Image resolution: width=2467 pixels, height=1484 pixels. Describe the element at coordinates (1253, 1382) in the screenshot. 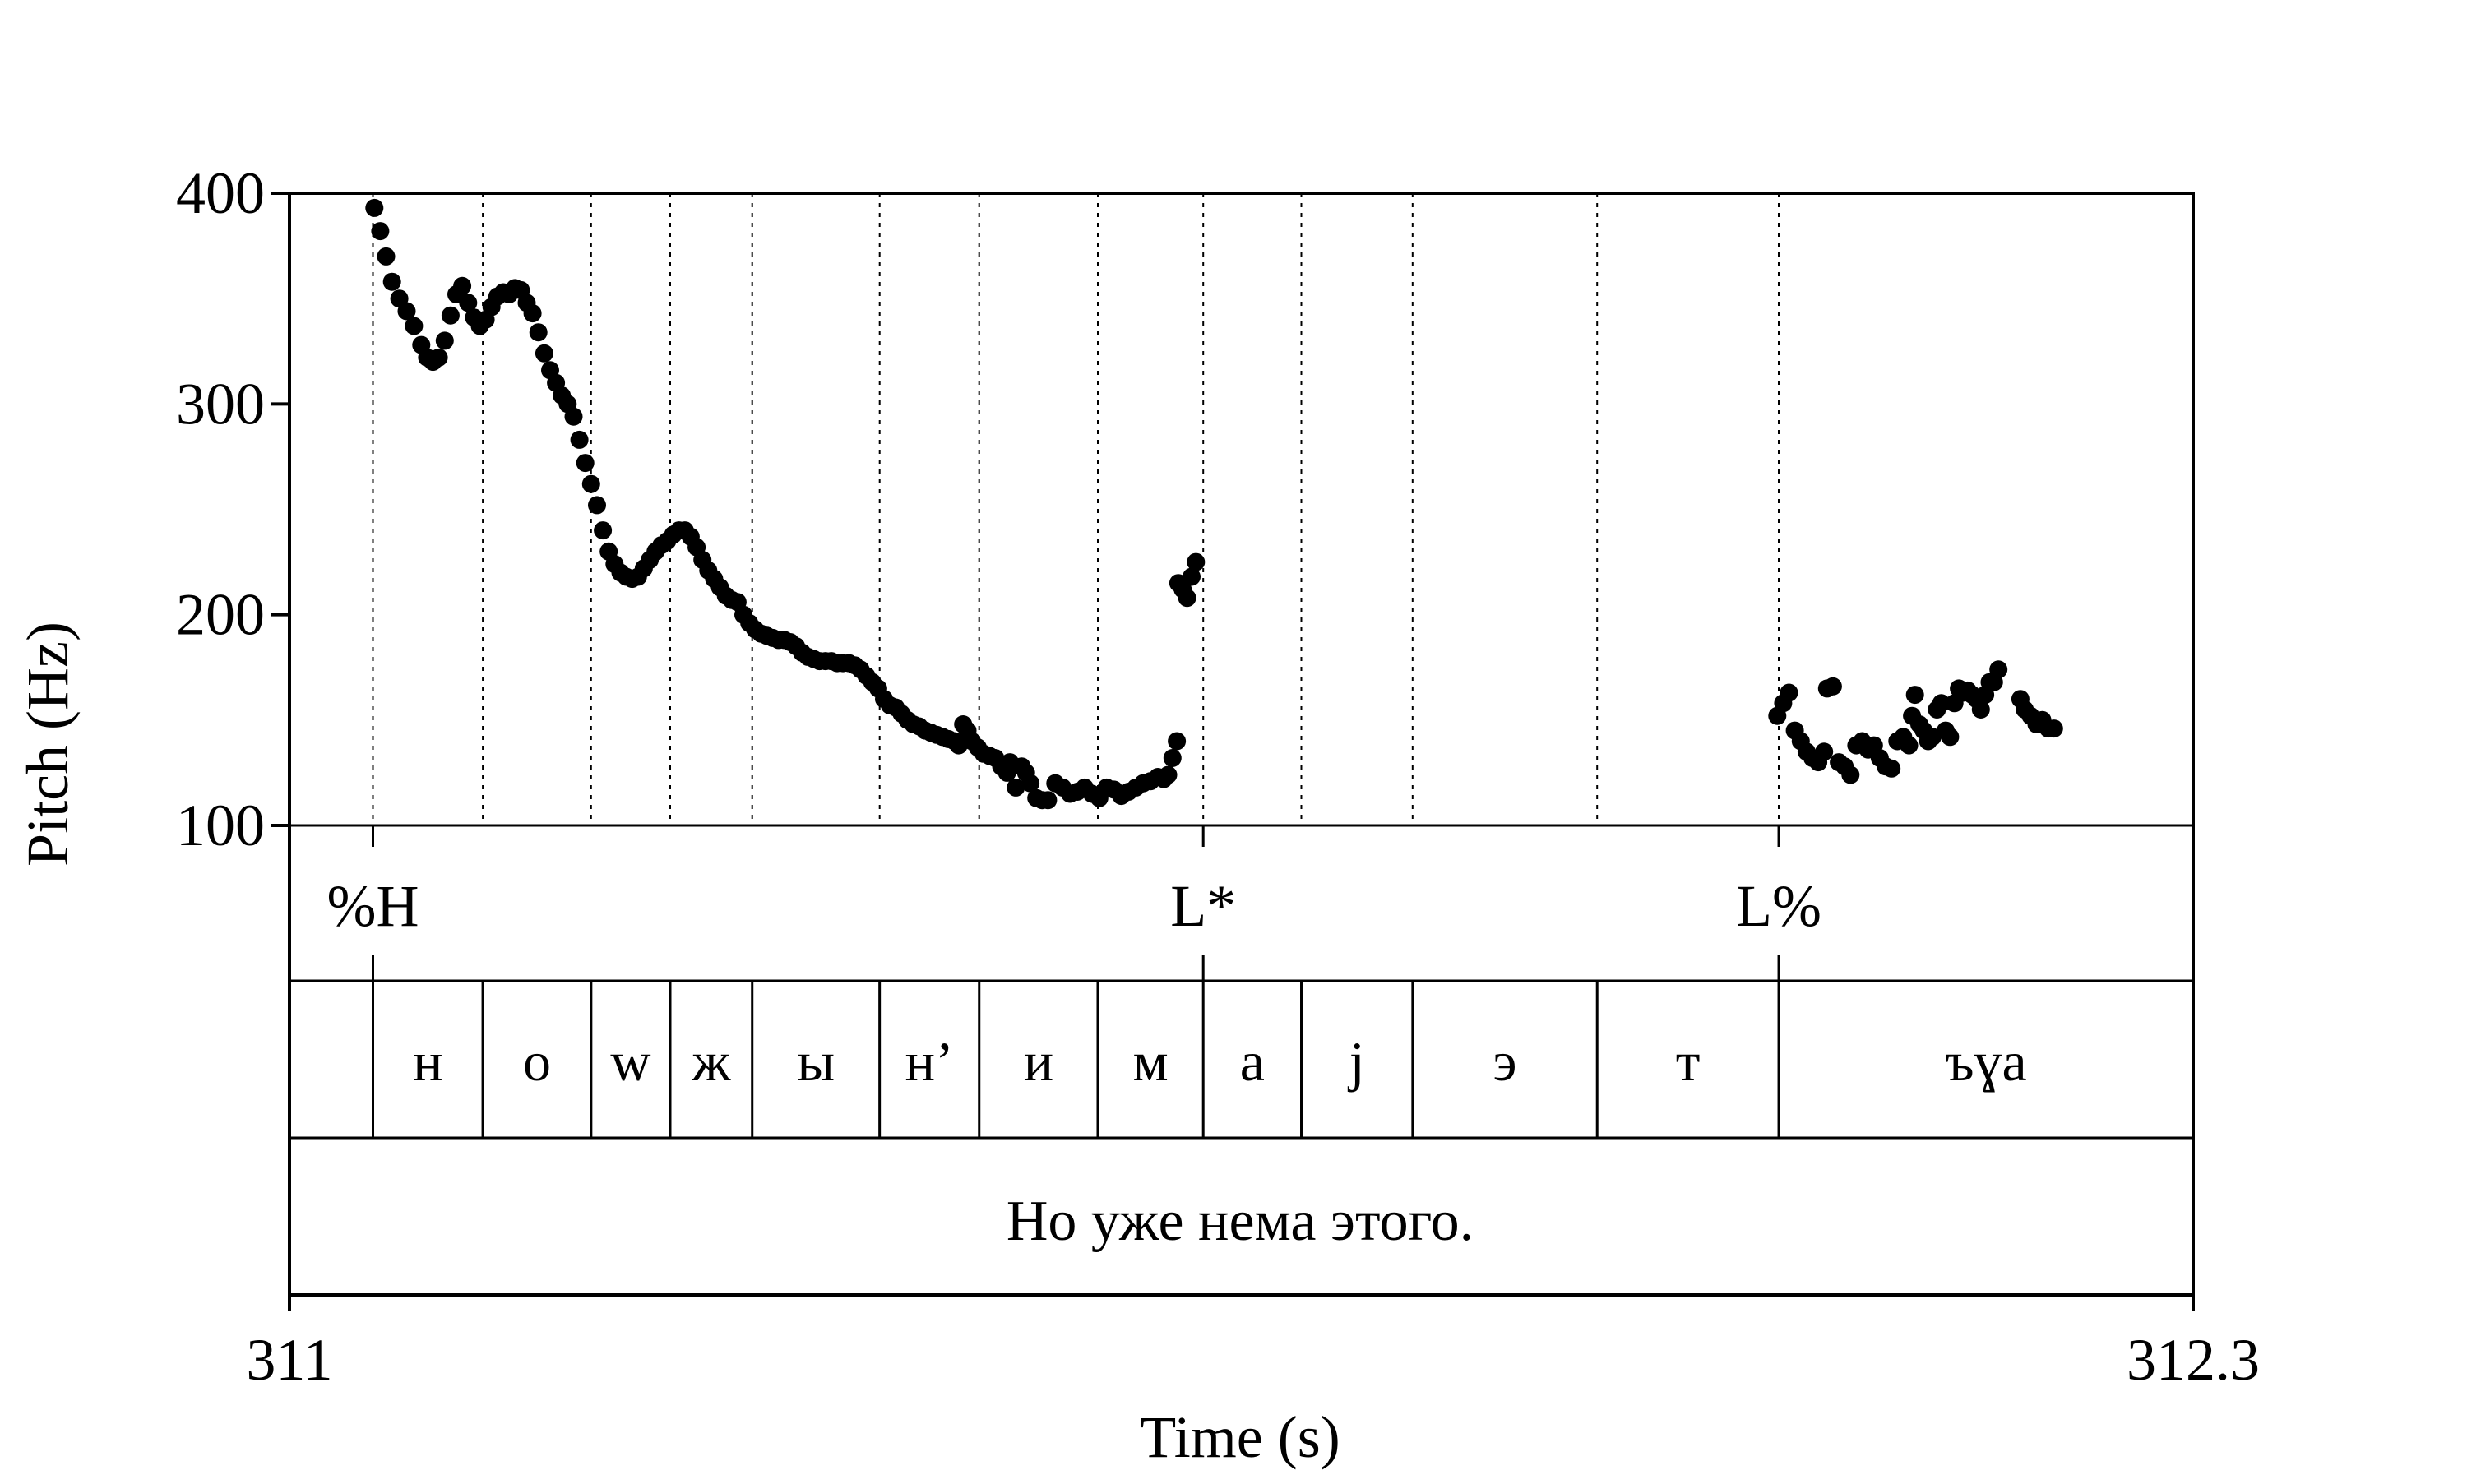

I see `x-axis: 311 312.3 Time (s)` at that location.